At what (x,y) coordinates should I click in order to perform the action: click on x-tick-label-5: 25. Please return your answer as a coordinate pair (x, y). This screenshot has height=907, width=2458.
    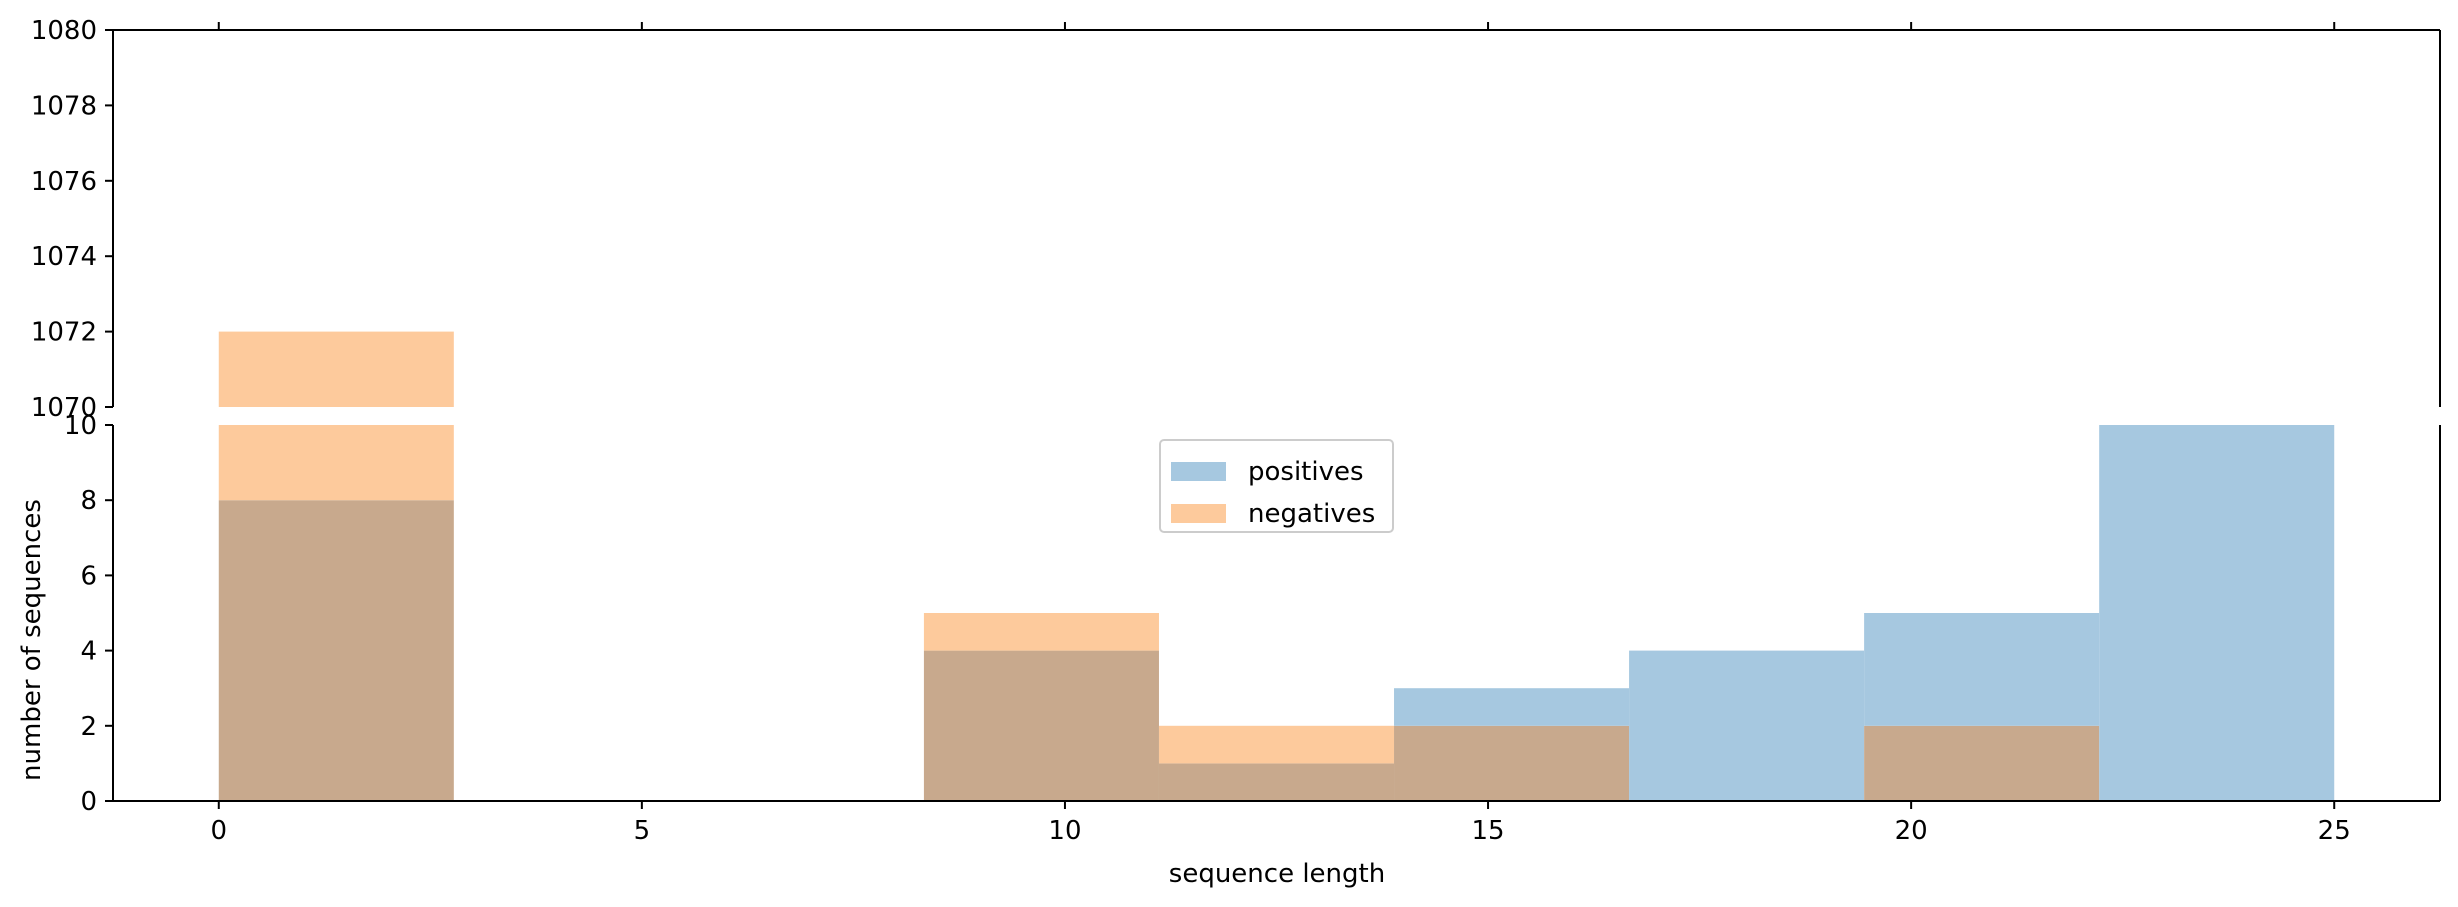
    Looking at the image, I should click on (2334, 831).